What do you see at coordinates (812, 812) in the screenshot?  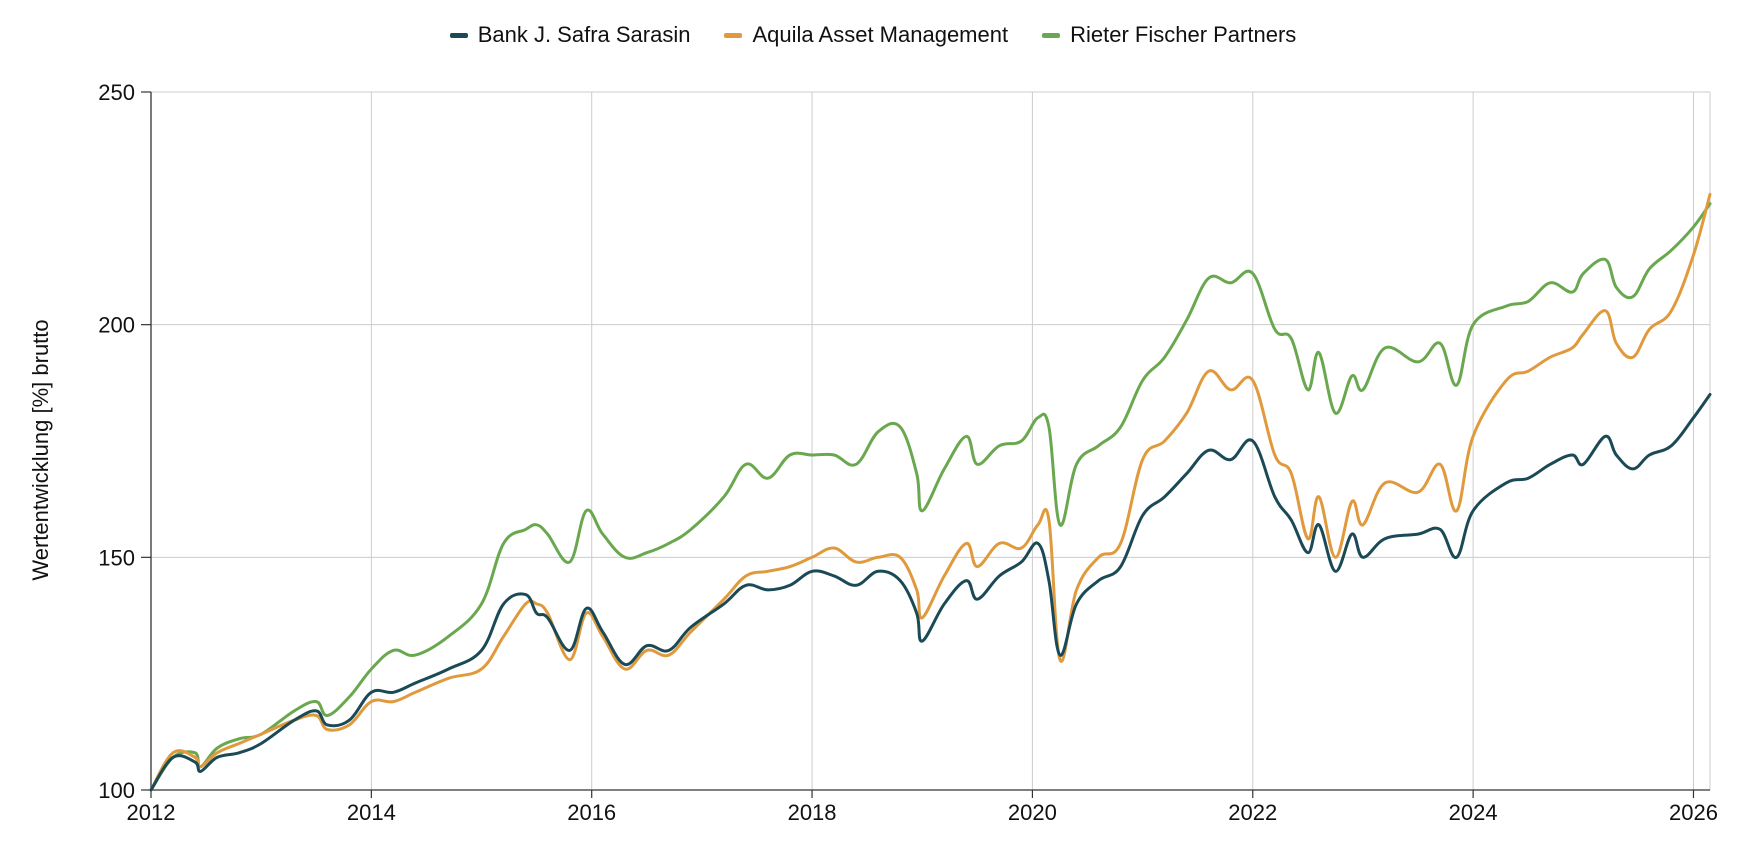 I see `x-tick-label: 2018` at bounding box center [812, 812].